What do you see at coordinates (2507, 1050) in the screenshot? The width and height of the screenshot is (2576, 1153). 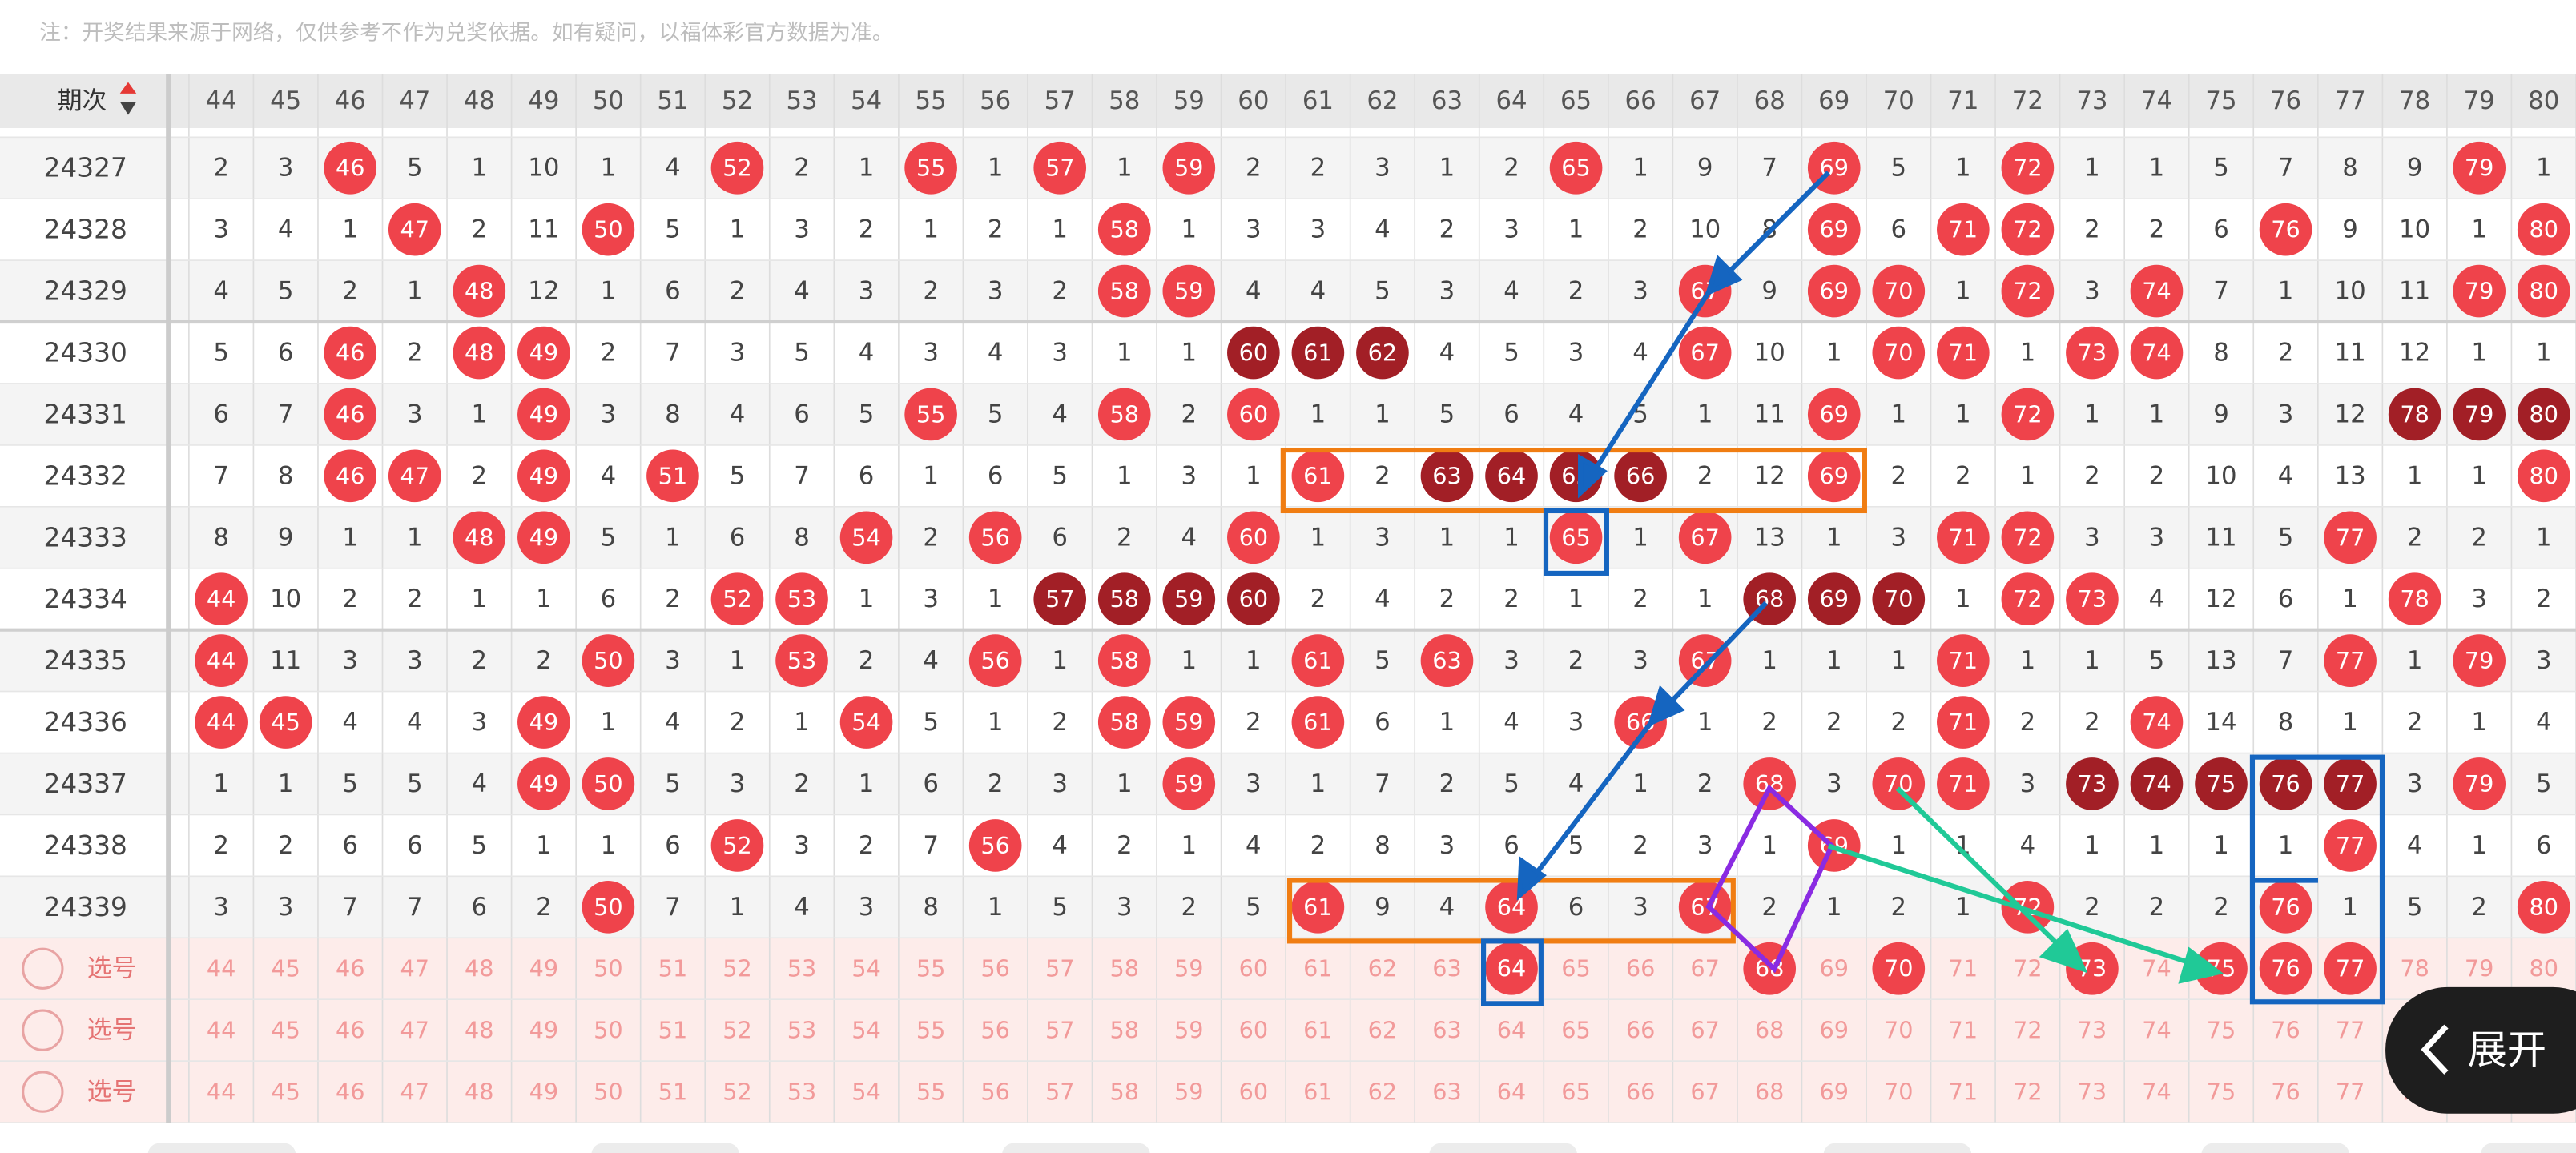 I see `expand-label: 展开` at bounding box center [2507, 1050].